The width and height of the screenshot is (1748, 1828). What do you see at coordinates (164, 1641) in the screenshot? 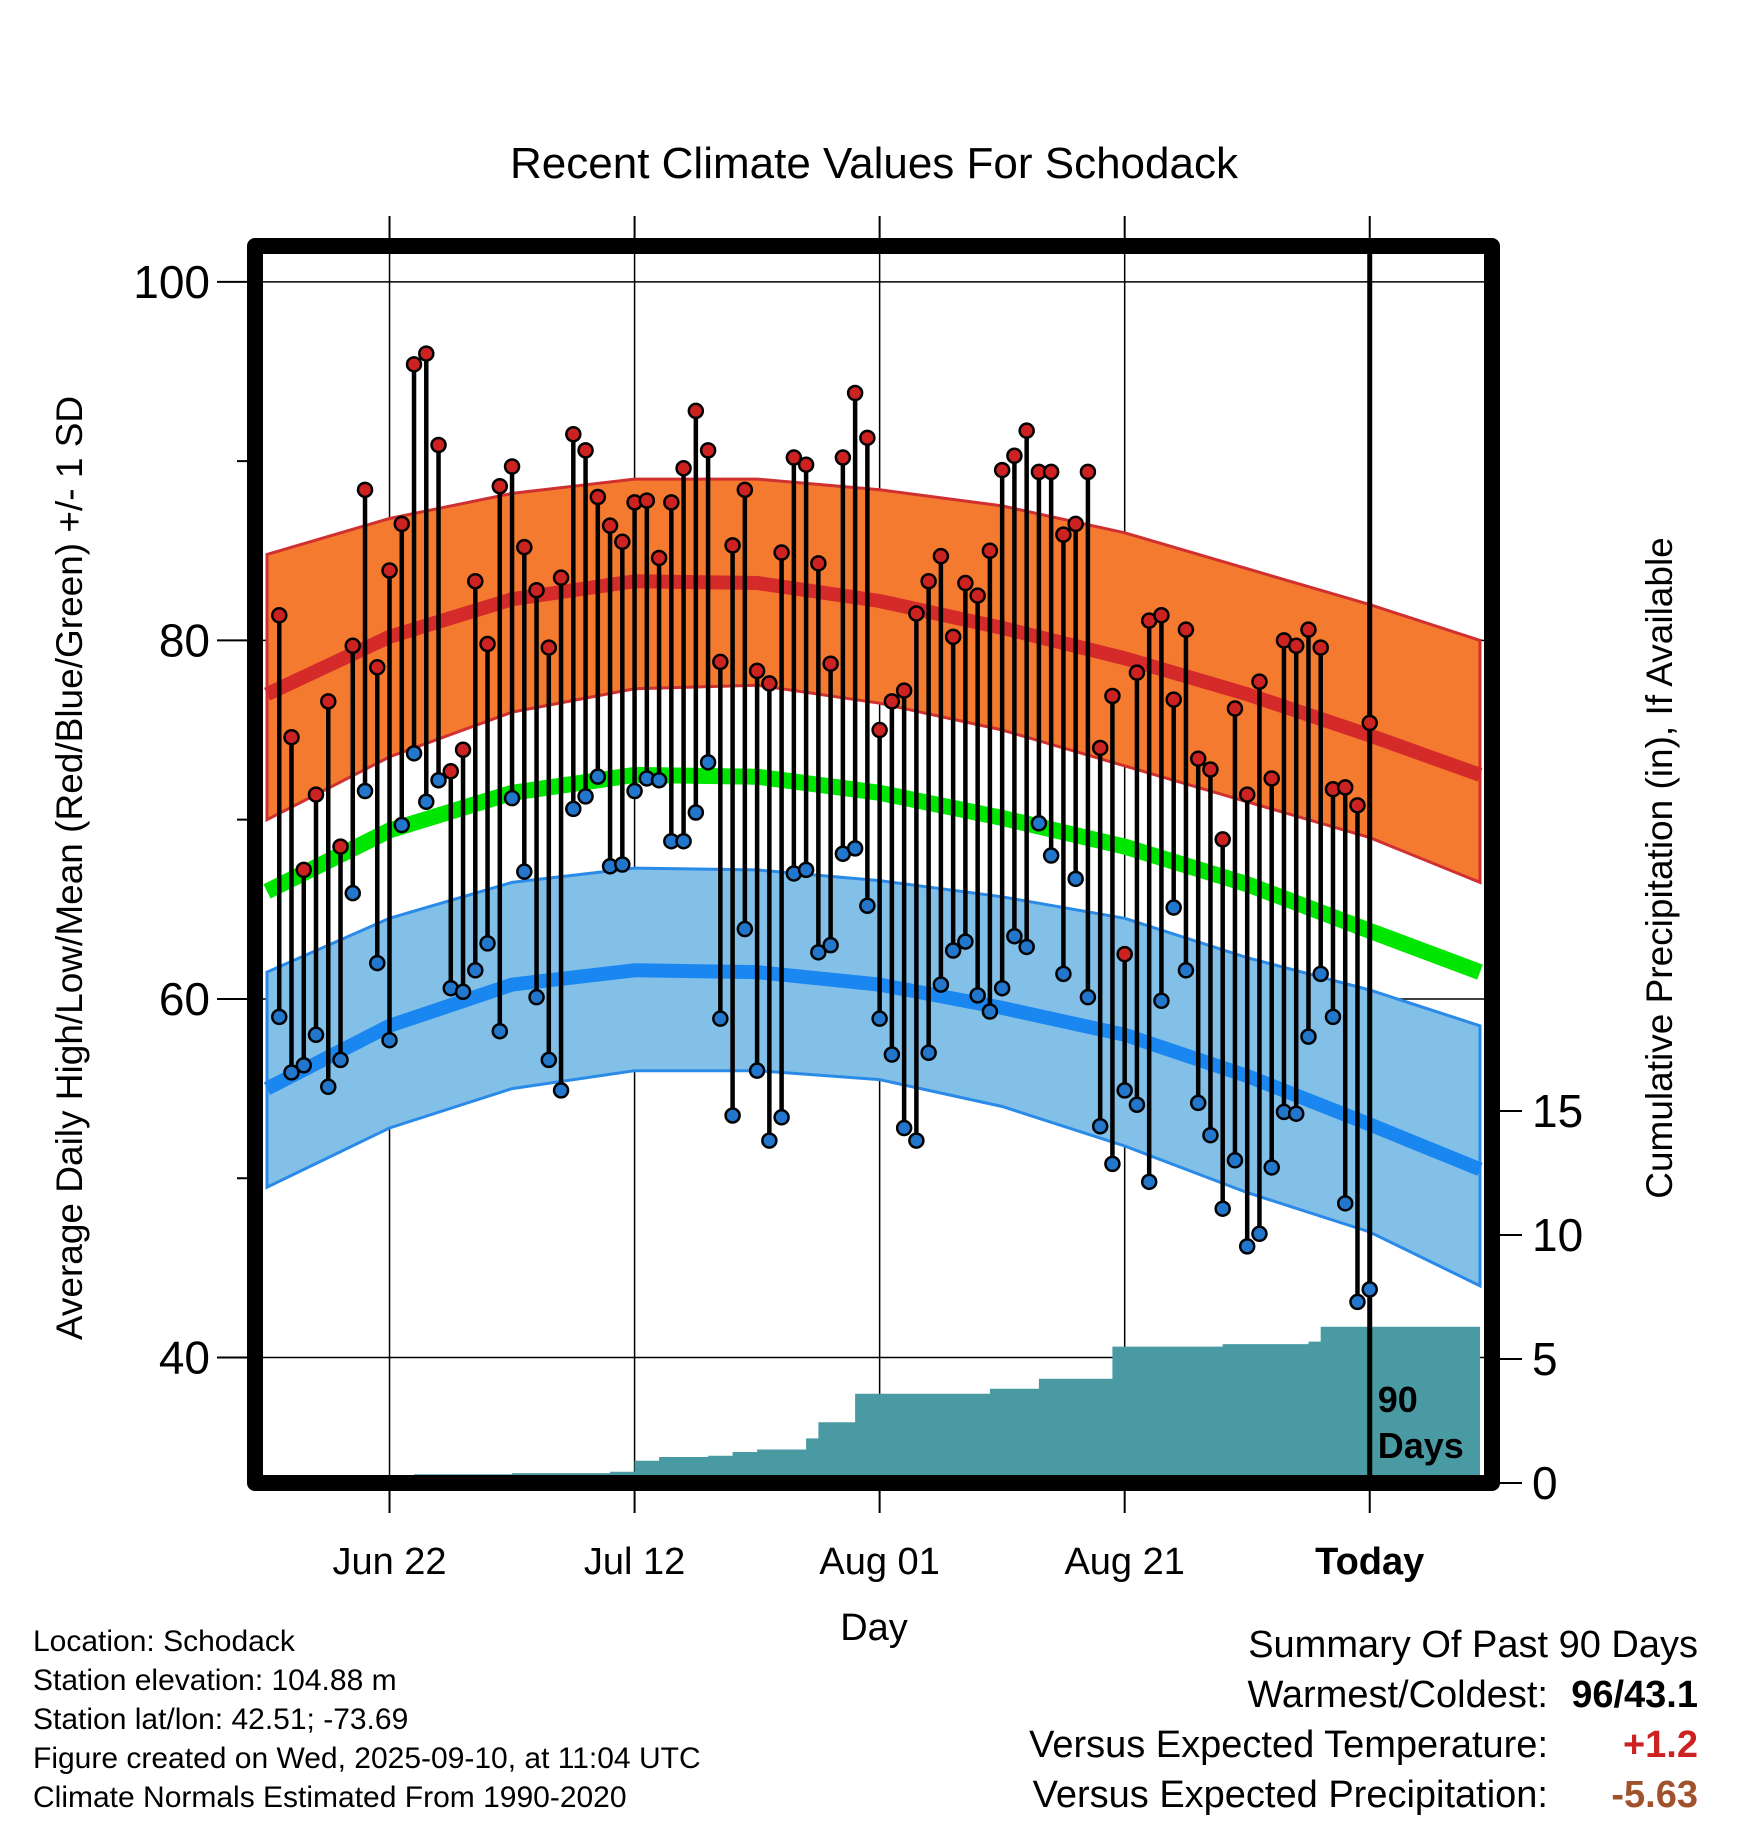
I see `location-text: Location: Schodack` at bounding box center [164, 1641].